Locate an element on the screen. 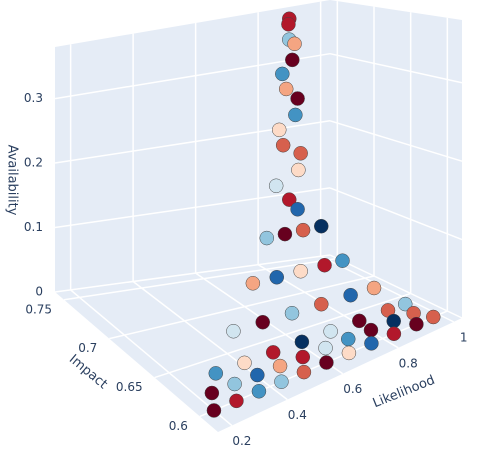 The width and height of the screenshot is (499, 452). z-tick-label: 0.2 is located at coordinates (33, 163).